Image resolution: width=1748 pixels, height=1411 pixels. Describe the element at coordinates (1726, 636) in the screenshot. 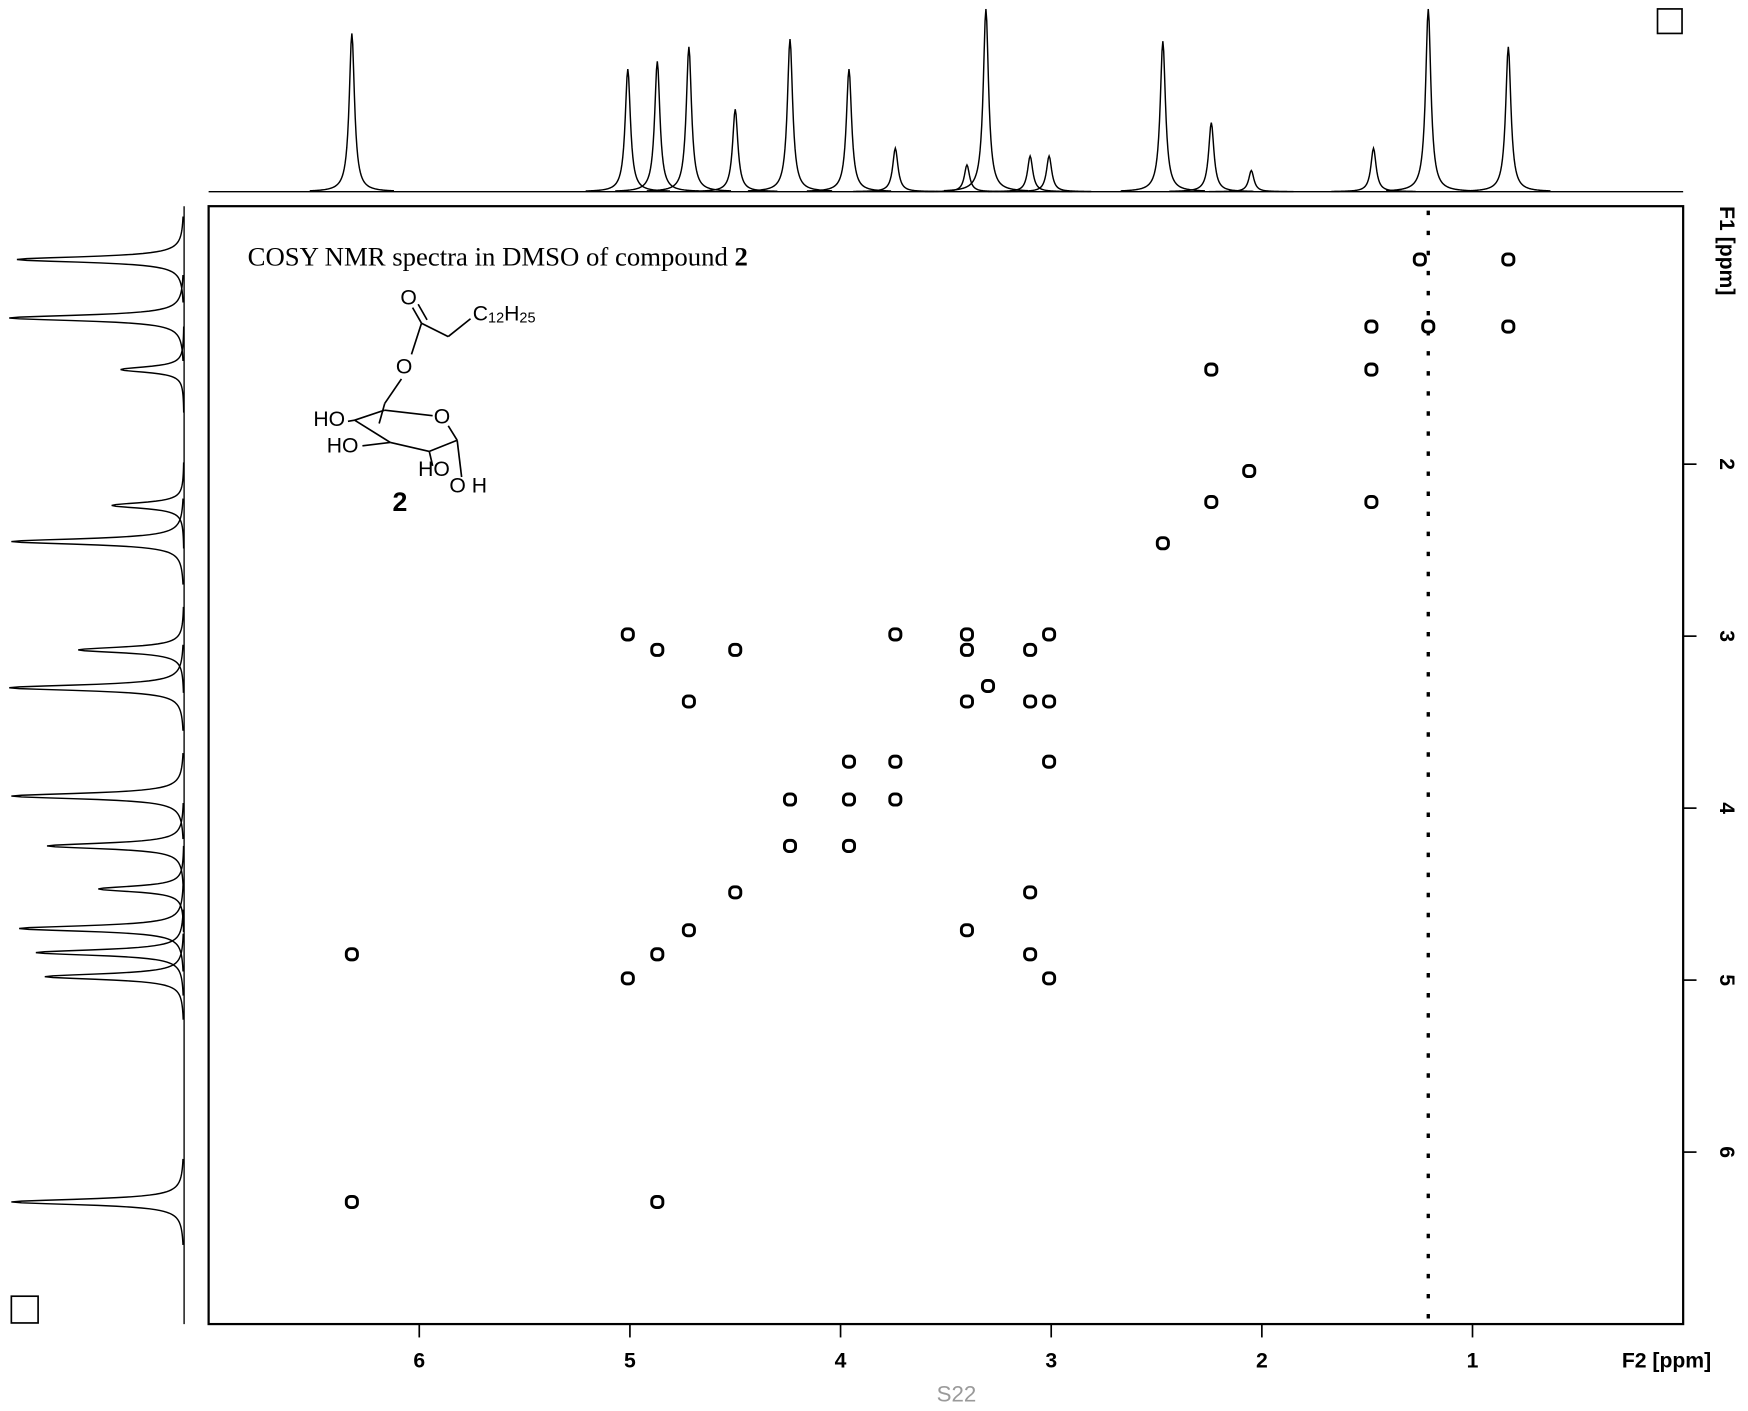

I see `y-tick-label: 3` at that location.